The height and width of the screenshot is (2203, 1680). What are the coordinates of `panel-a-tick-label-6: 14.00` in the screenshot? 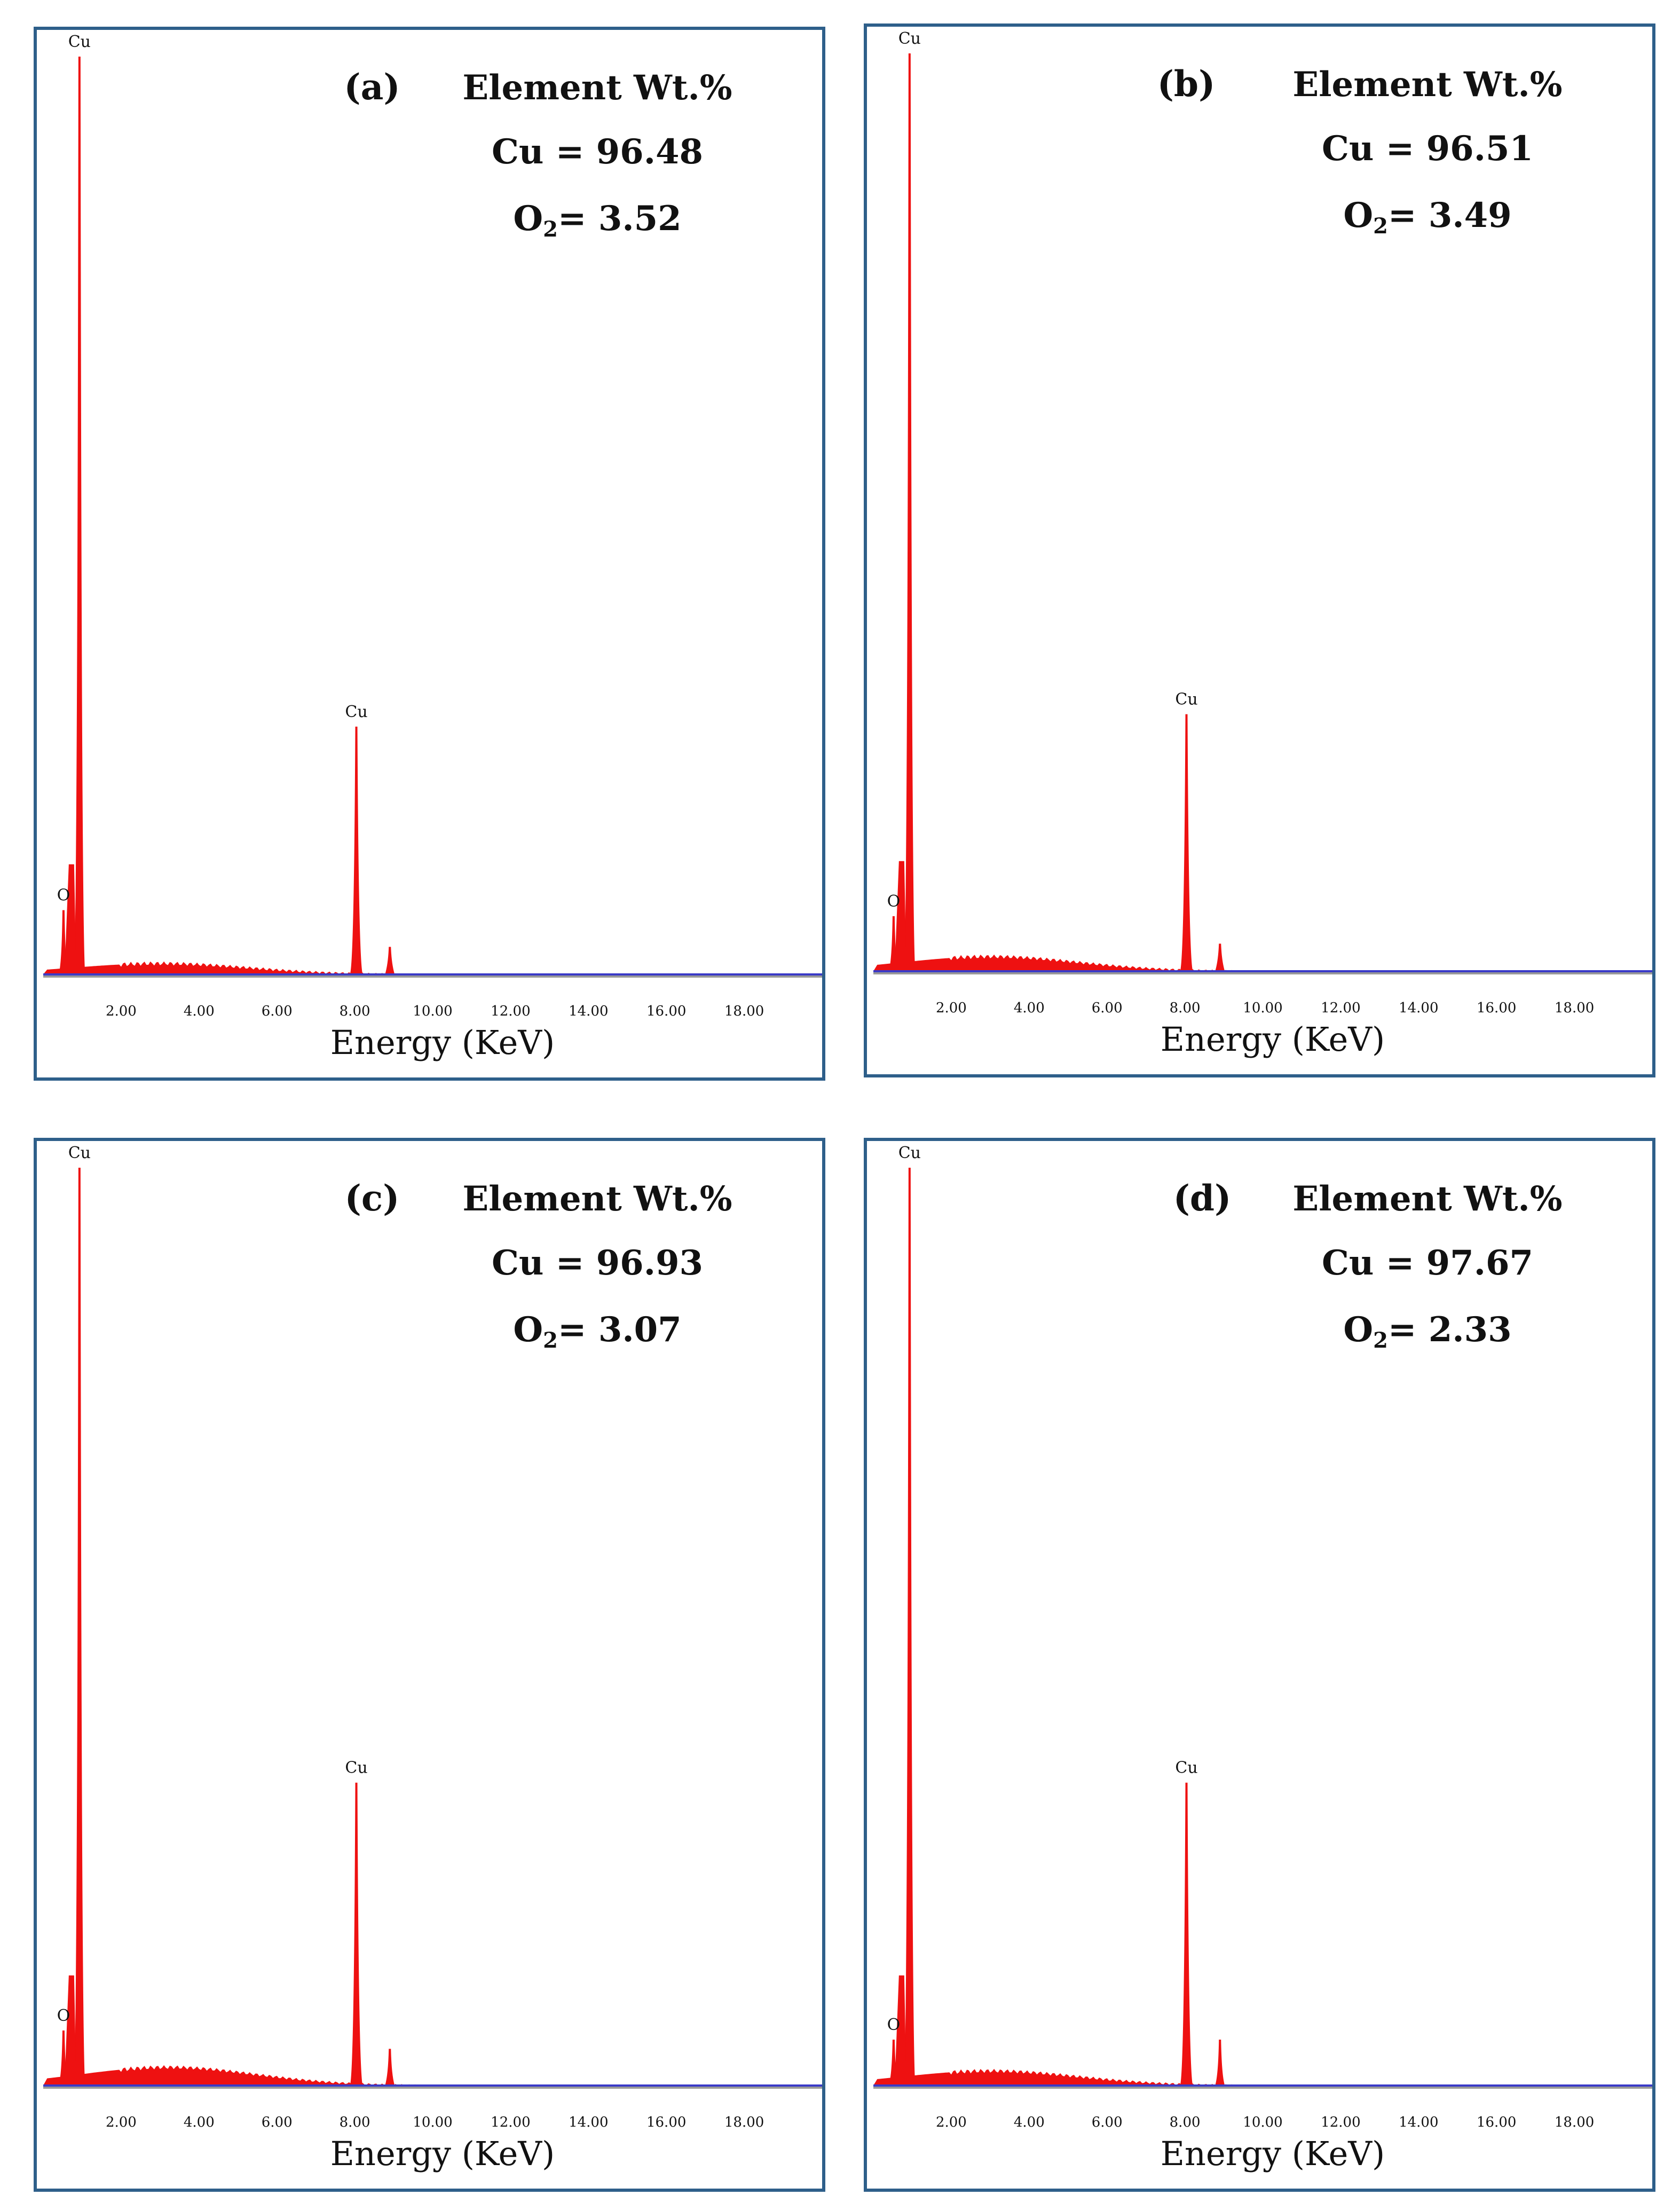 It's located at (588, 1011).